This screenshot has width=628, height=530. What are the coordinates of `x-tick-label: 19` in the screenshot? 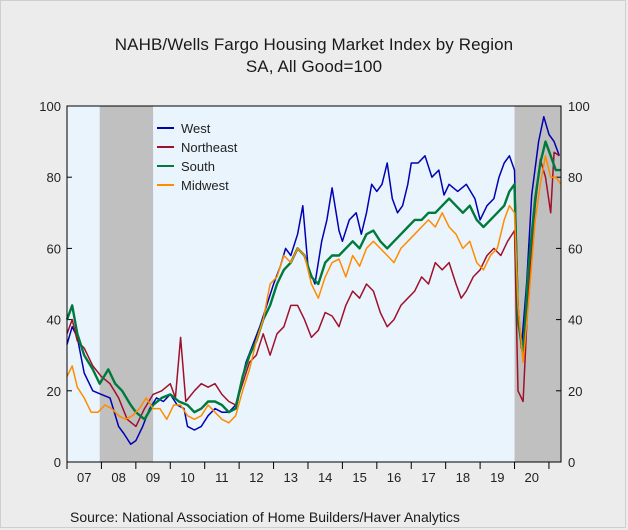 It's located at (497, 477).